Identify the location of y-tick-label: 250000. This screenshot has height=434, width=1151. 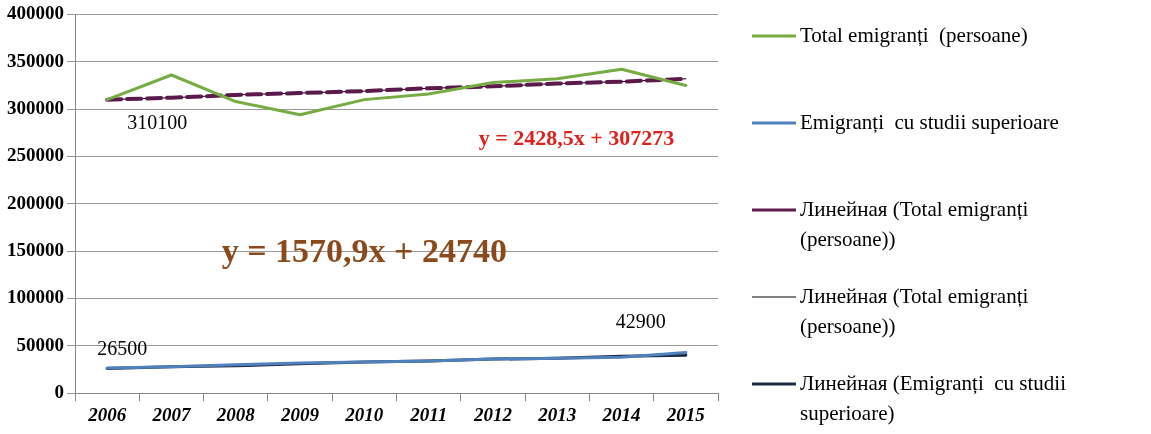
(35, 155).